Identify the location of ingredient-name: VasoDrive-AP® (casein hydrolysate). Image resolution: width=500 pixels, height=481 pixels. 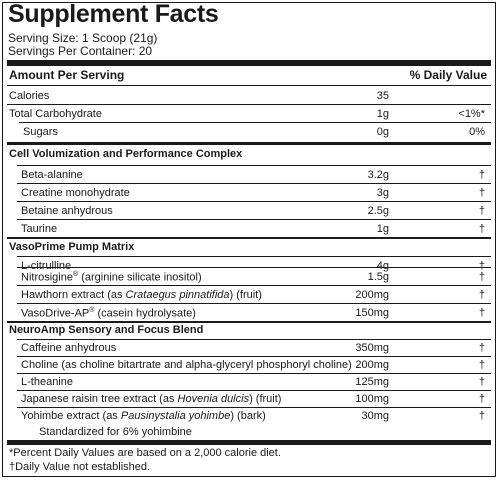
(108, 313).